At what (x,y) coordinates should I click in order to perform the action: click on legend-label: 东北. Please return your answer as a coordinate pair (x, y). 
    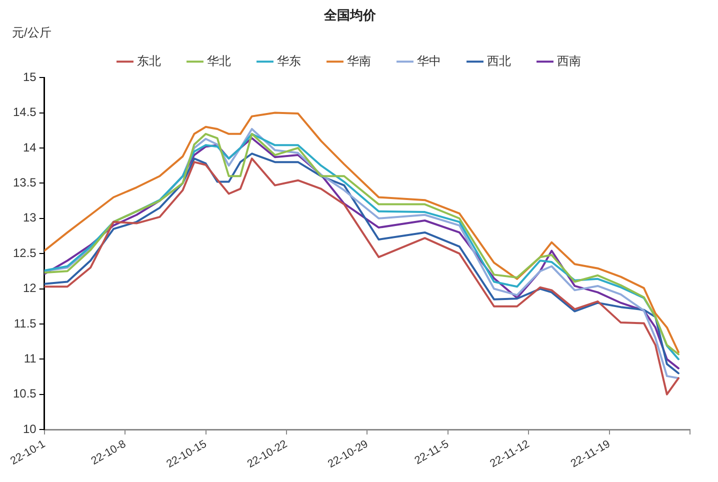
    Looking at the image, I should click on (149, 61).